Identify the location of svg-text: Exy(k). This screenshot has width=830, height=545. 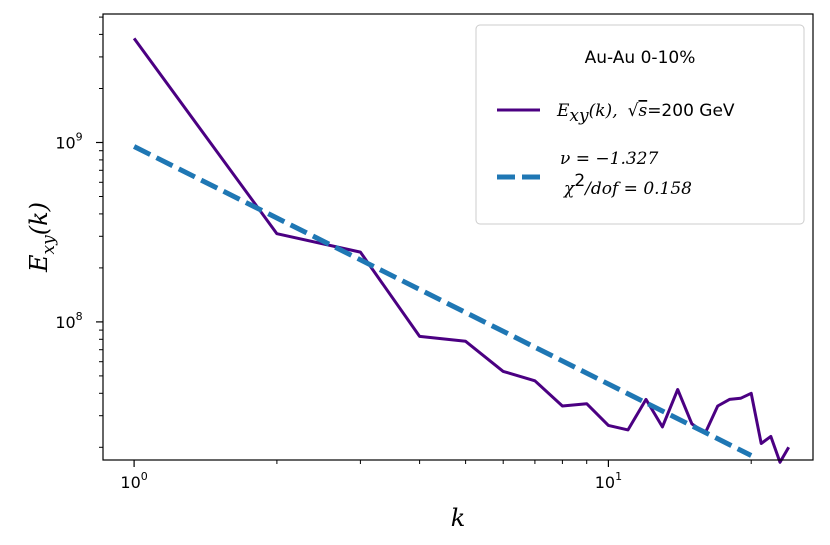
(42, 237).